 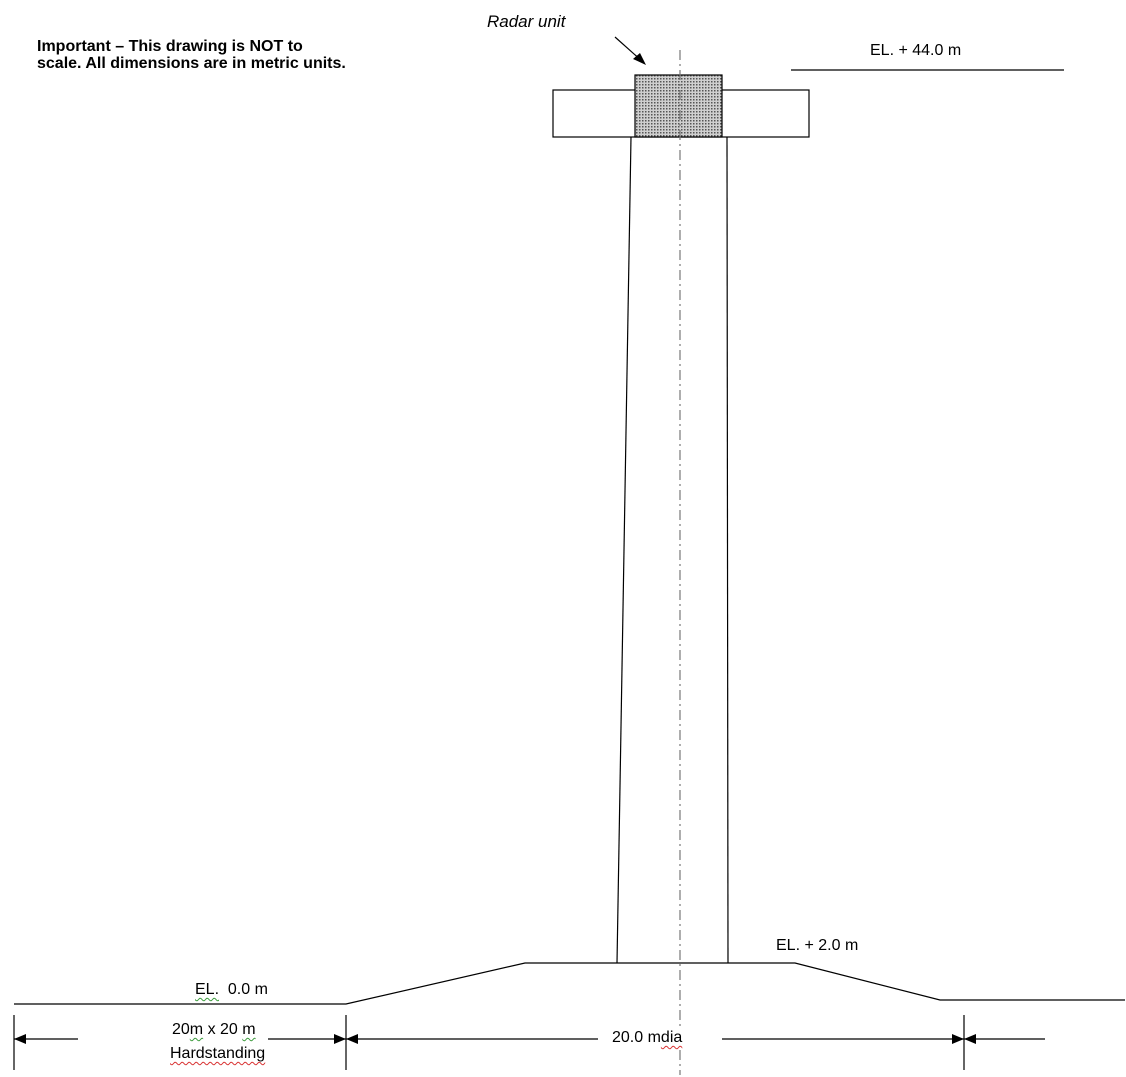 I want to click on hardstanding-arrowhead-right, so click(x=340, y=1039).